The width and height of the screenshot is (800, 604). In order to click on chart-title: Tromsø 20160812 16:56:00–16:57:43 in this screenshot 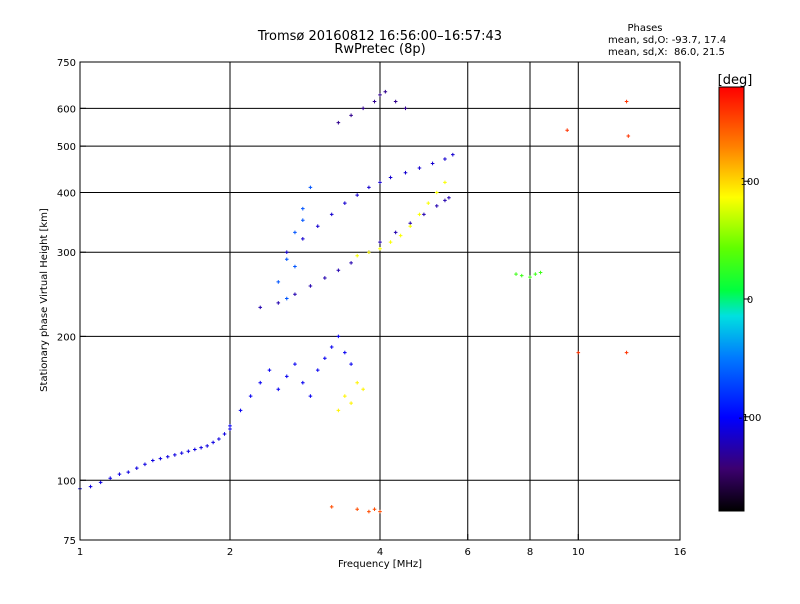, I will do `click(379, 36)`.